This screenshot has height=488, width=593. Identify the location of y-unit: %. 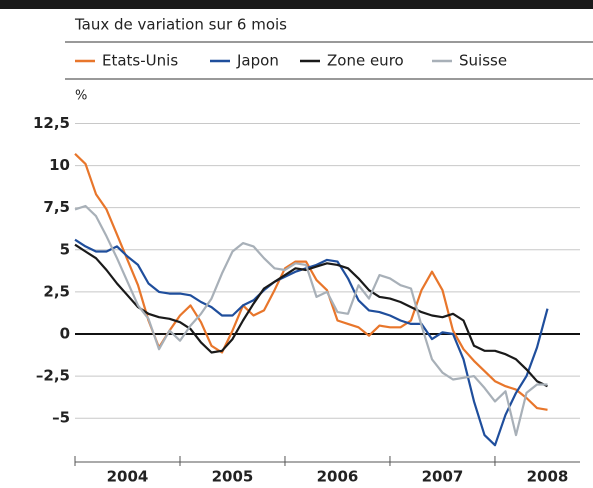
(81, 96).